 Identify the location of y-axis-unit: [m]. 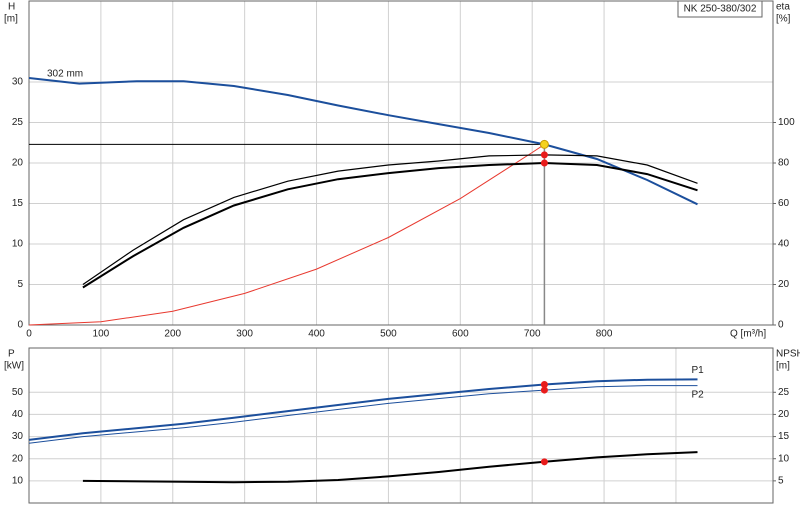
(11, 19).